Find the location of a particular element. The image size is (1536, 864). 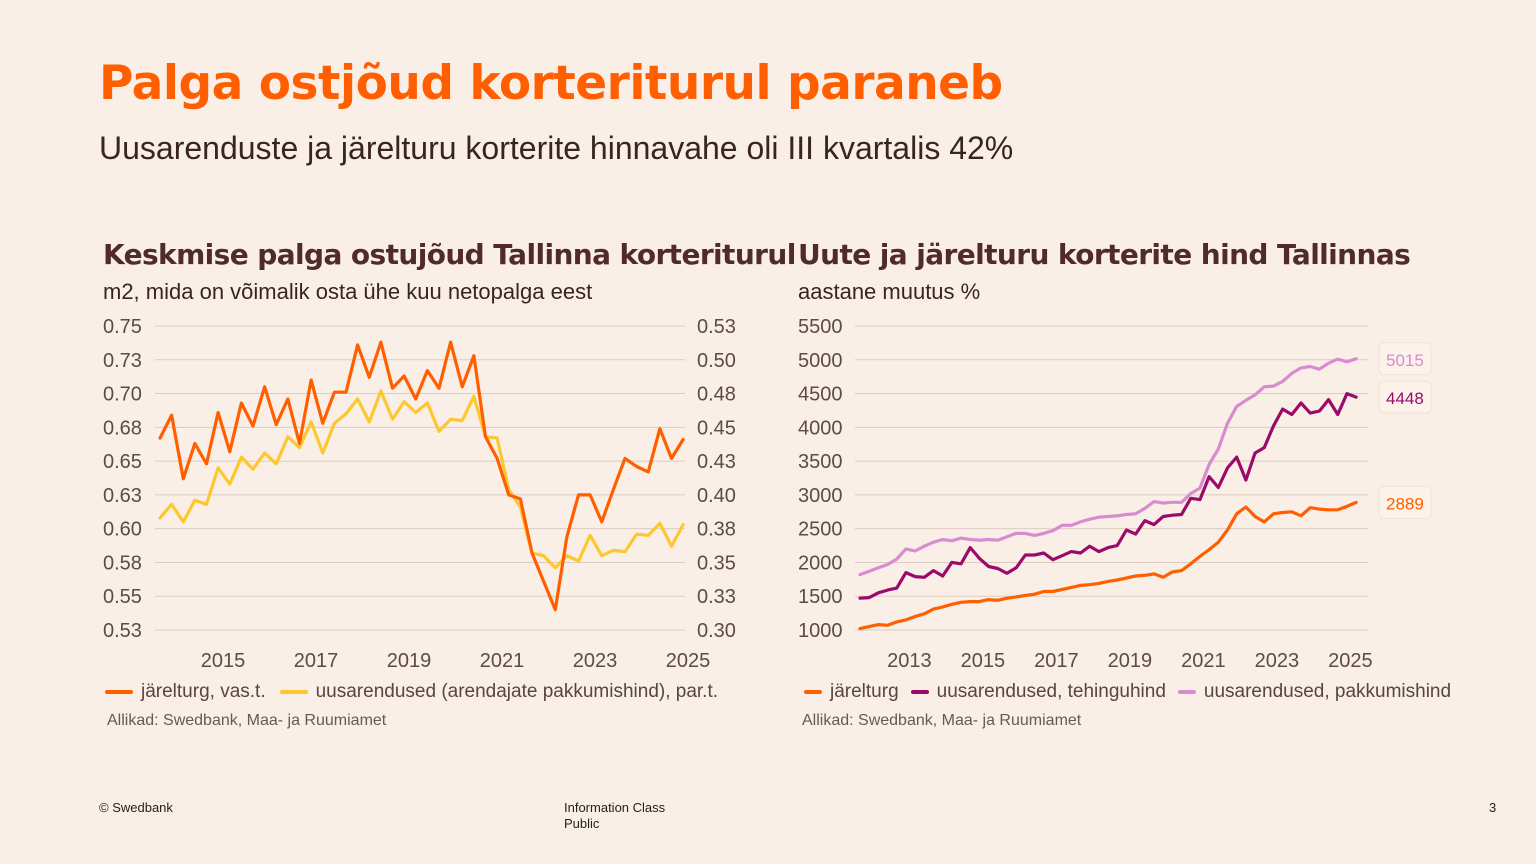

right-chart-subtitle: aastane muutus % is located at coordinates (889, 291).